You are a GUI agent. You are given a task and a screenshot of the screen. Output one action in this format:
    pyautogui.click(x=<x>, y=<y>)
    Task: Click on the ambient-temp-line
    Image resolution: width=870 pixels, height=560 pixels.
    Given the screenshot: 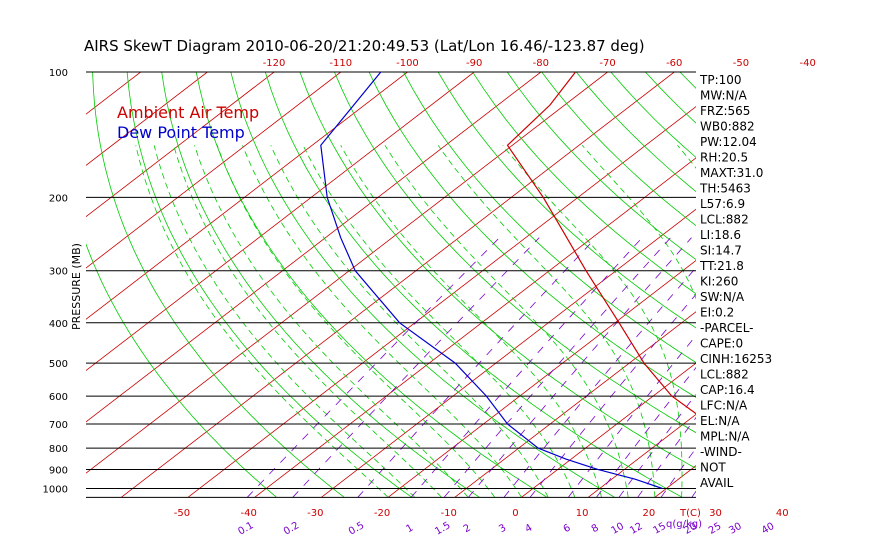 What is the action you would take?
    pyautogui.click(x=601, y=243)
    